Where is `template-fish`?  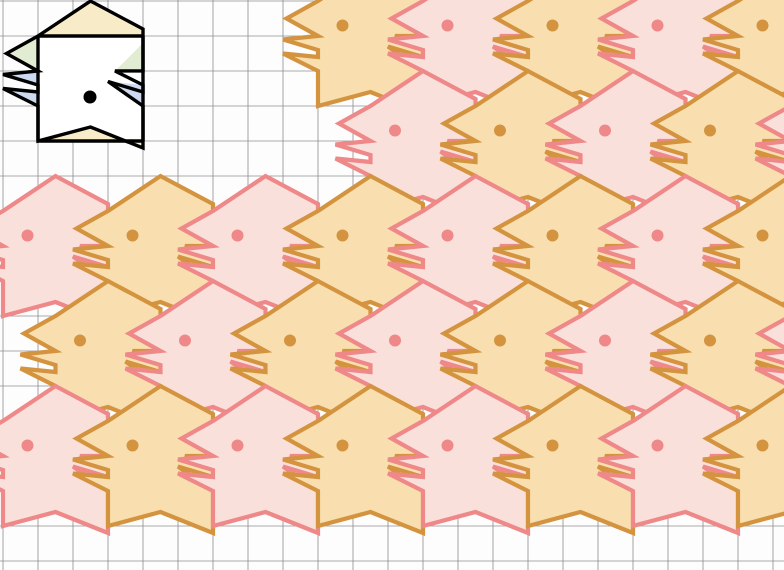 template-fish is located at coordinates (73, 75).